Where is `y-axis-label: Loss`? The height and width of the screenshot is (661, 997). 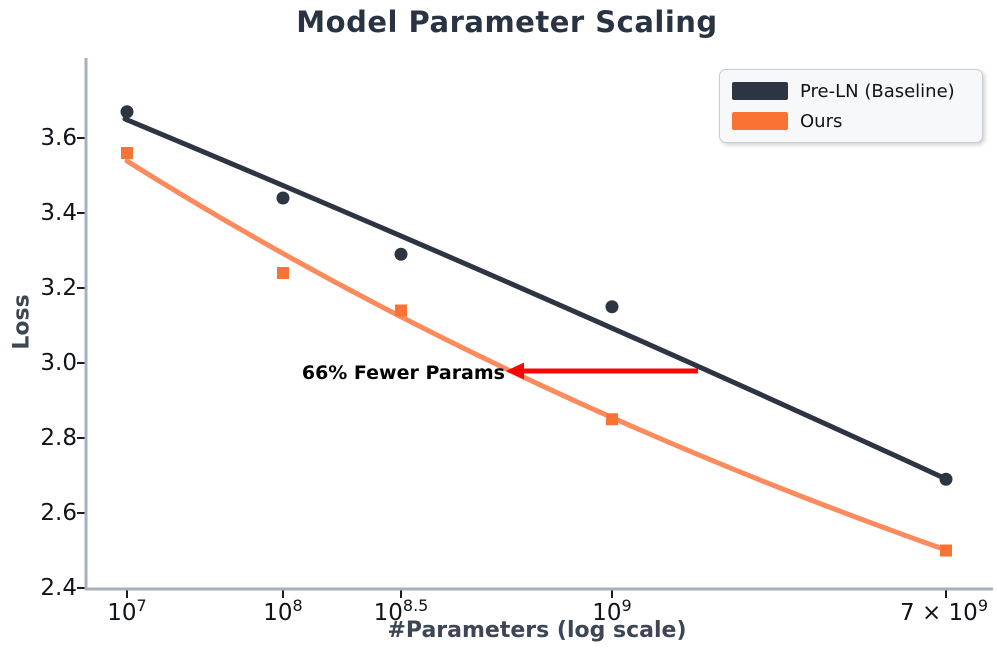 y-axis-label: Loss is located at coordinates (22, 322).